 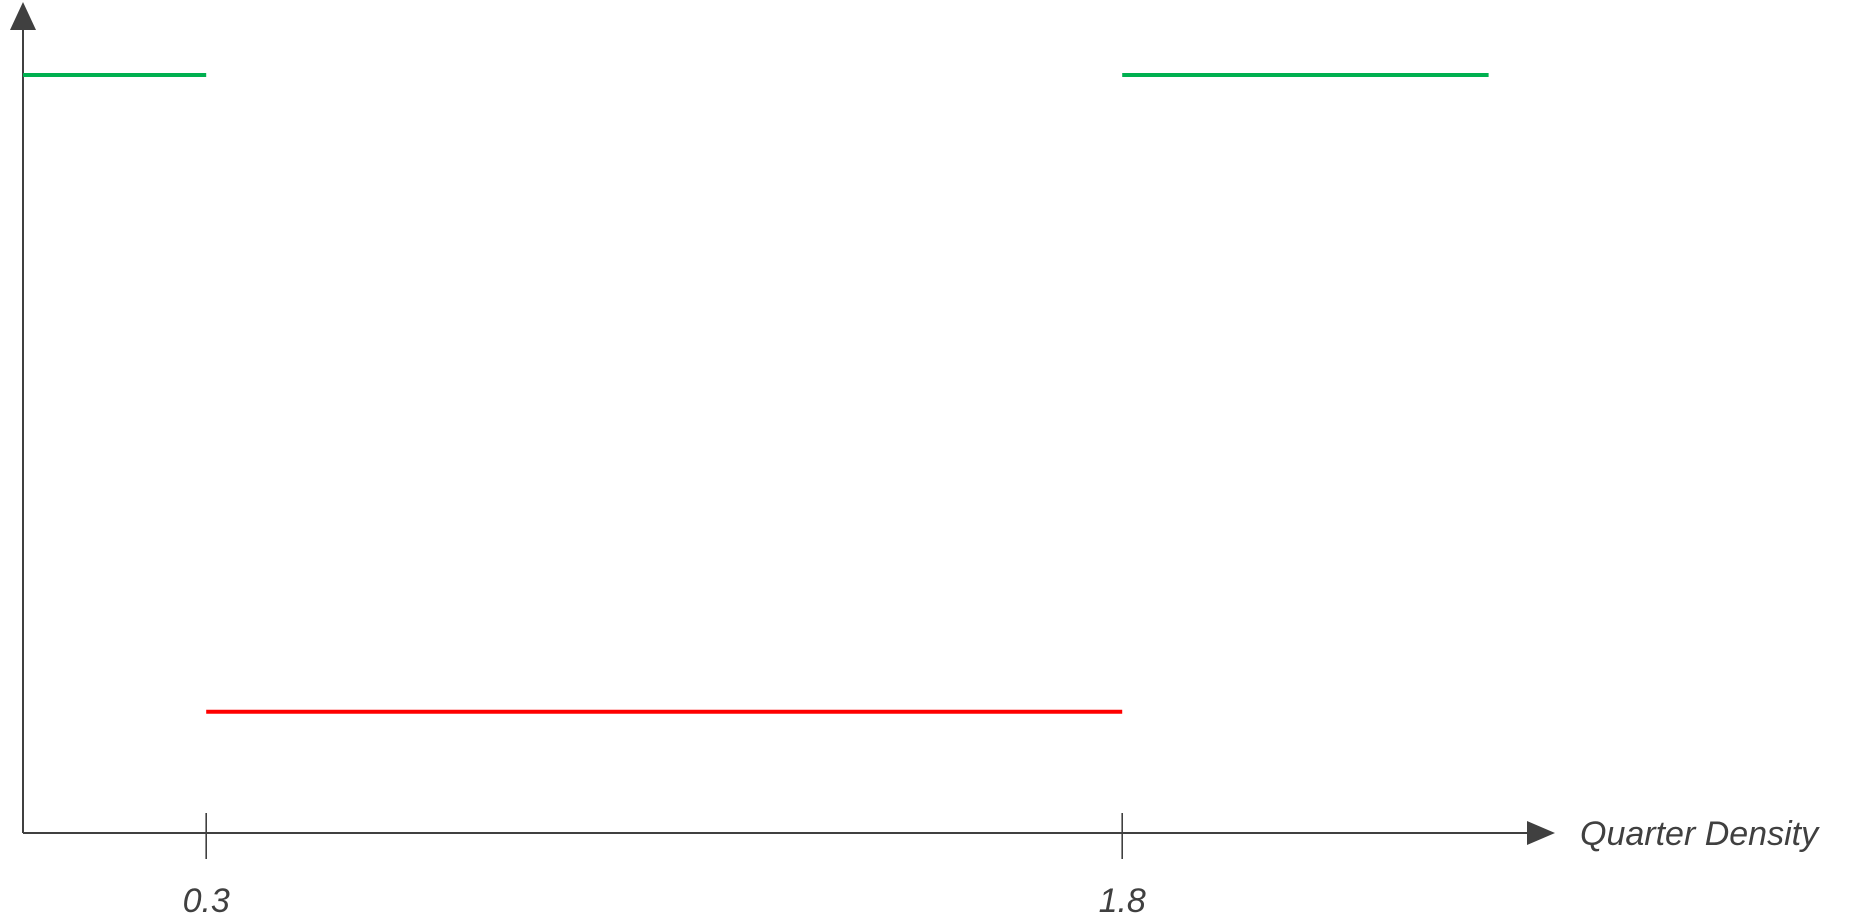 What do you see at coordinates (1700, 834) in the screenshot?
I see `x-axis-title: Quarter Density` at bounding box center [1700, 834].